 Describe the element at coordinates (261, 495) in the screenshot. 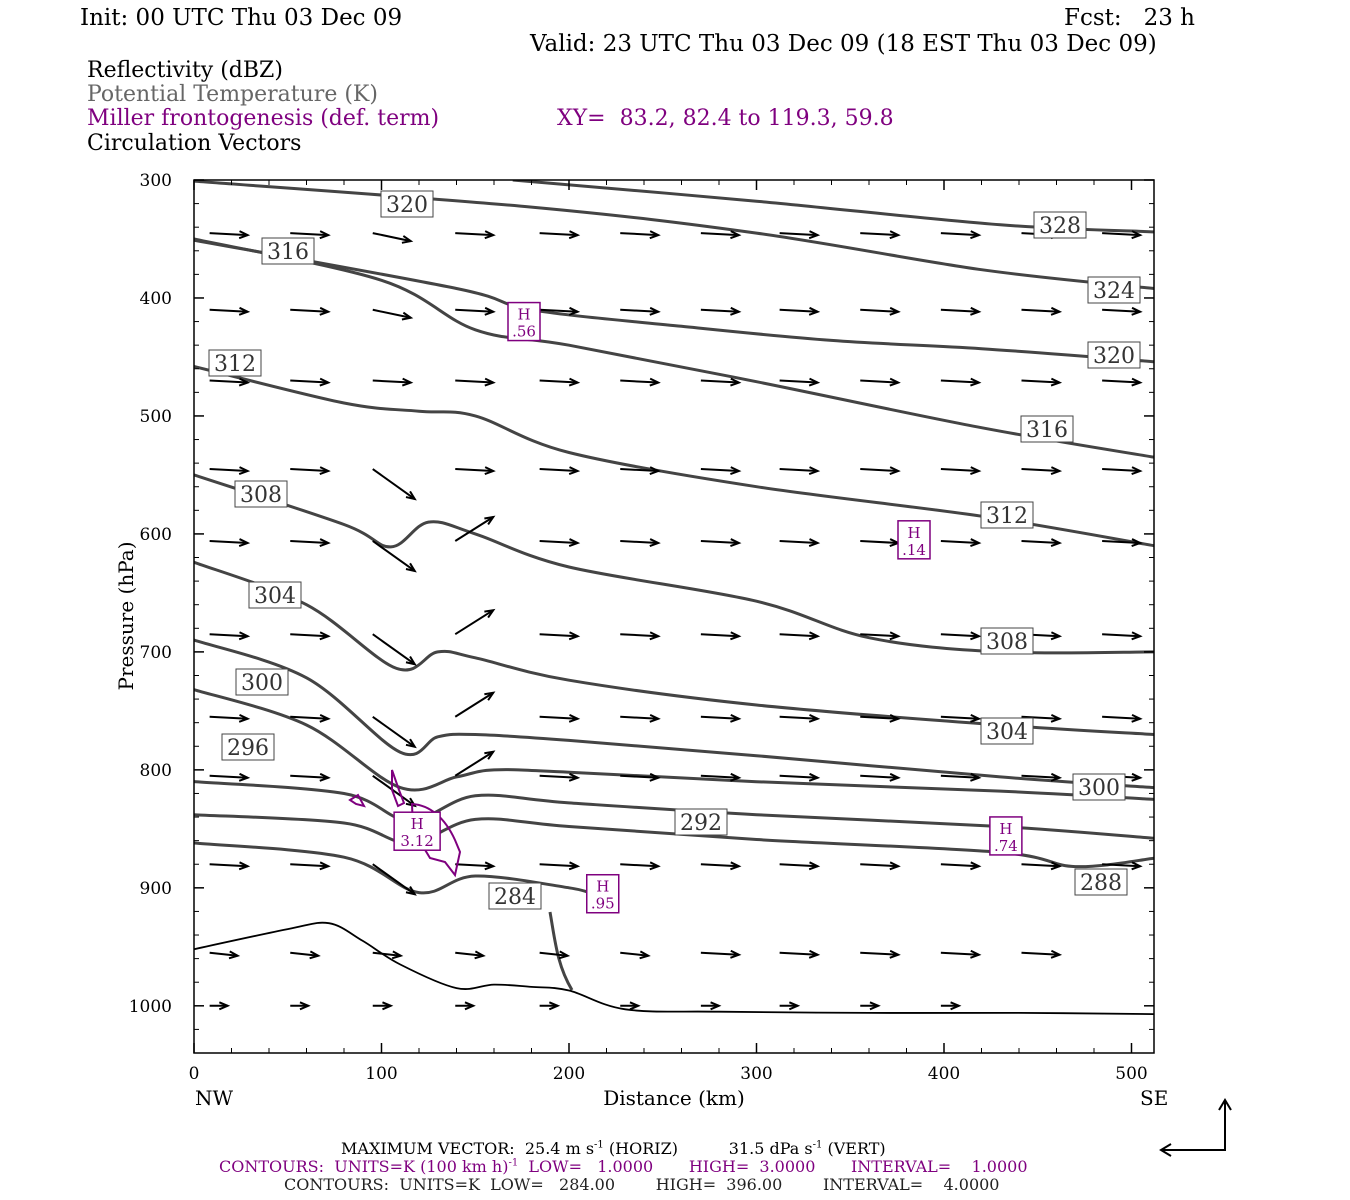

I see `svg-text: 308` at that location.